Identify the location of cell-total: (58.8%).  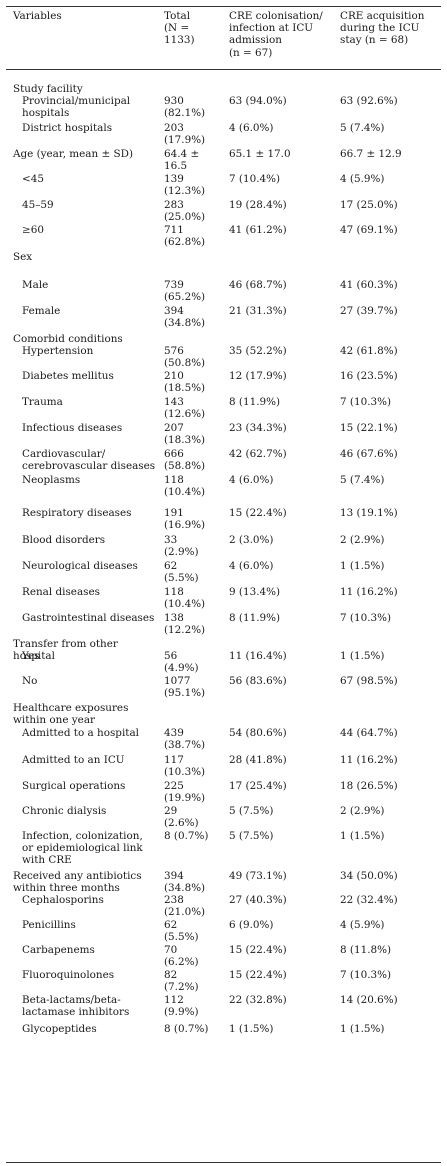
(185, 466).